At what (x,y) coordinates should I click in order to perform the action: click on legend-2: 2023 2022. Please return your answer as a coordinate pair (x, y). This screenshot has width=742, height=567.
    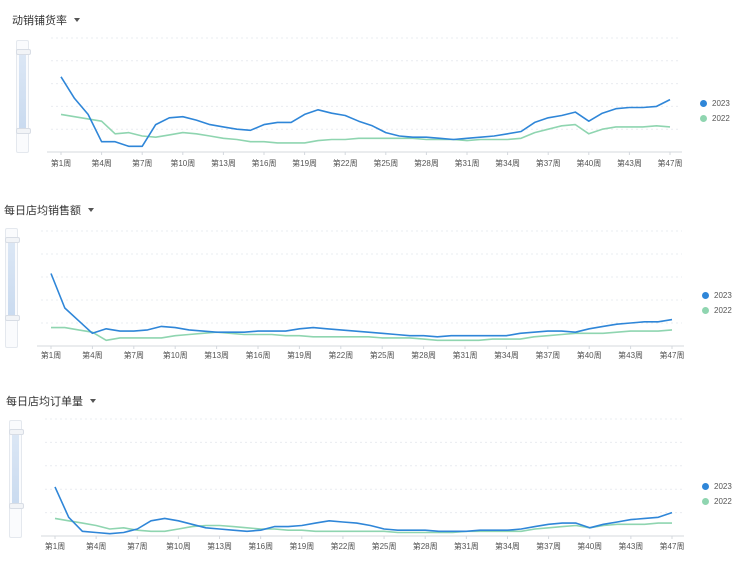
    Looking at the image, I should click on (717, 303).